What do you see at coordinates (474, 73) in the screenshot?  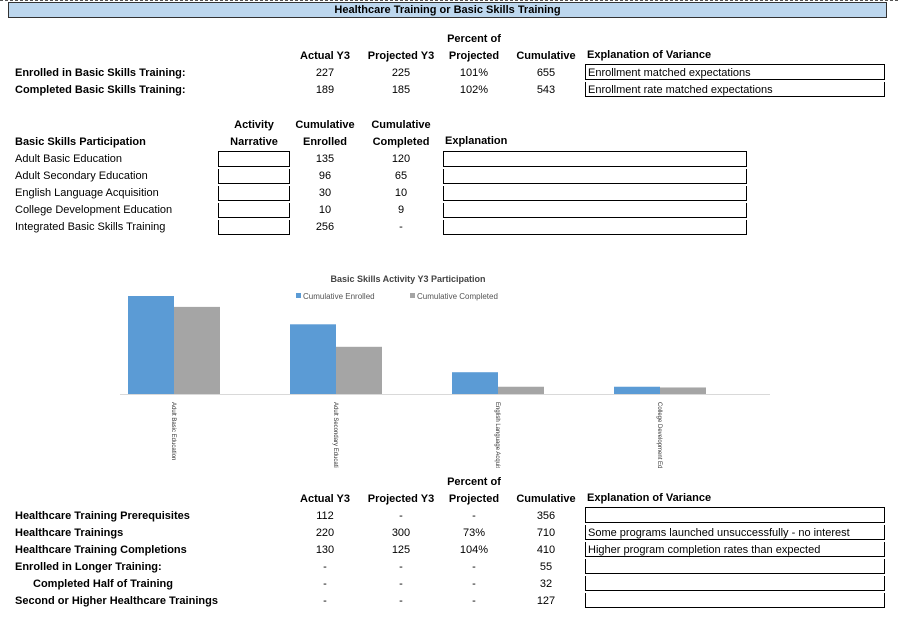 I see `cell-percent: 101%` at bounding box center [474, 73].